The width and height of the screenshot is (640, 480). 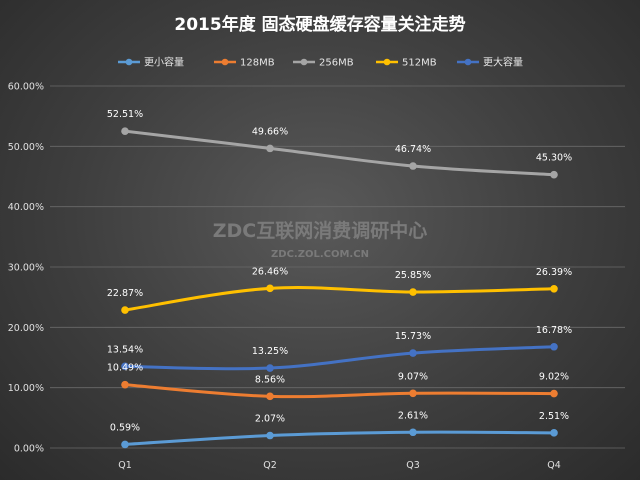 I want to click on data-label: 0.59%, so click(x=125, y=427).